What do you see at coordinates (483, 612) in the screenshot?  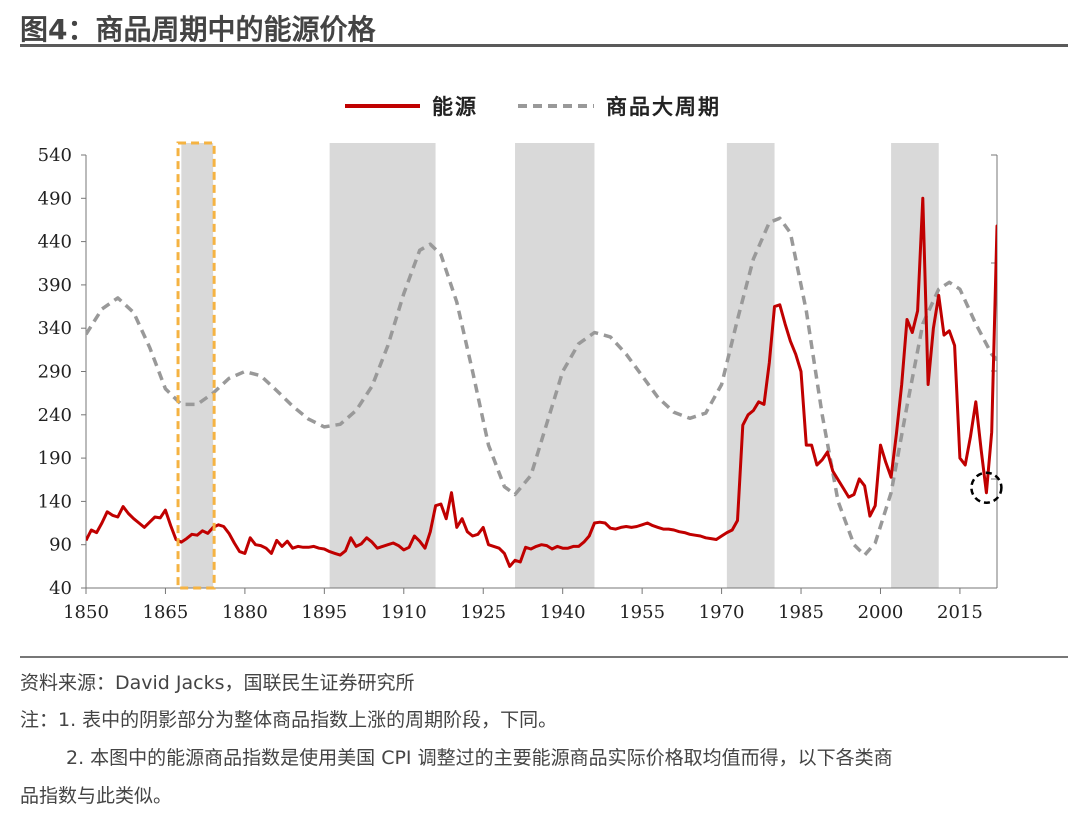 I see `x-tick-label-1925: 1925` at bounding box center [483, 612].